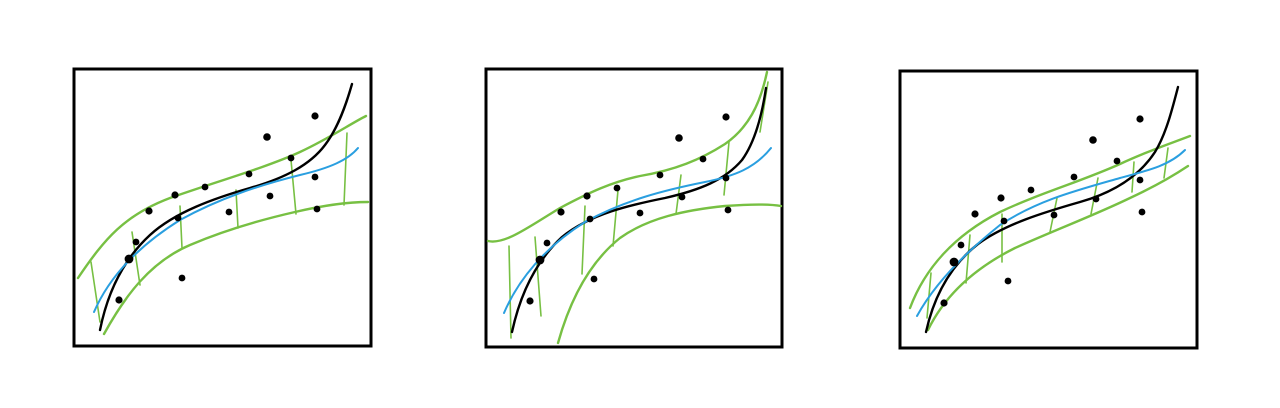  I want to click on panel-2-fitted-curve, so click(637, 230).